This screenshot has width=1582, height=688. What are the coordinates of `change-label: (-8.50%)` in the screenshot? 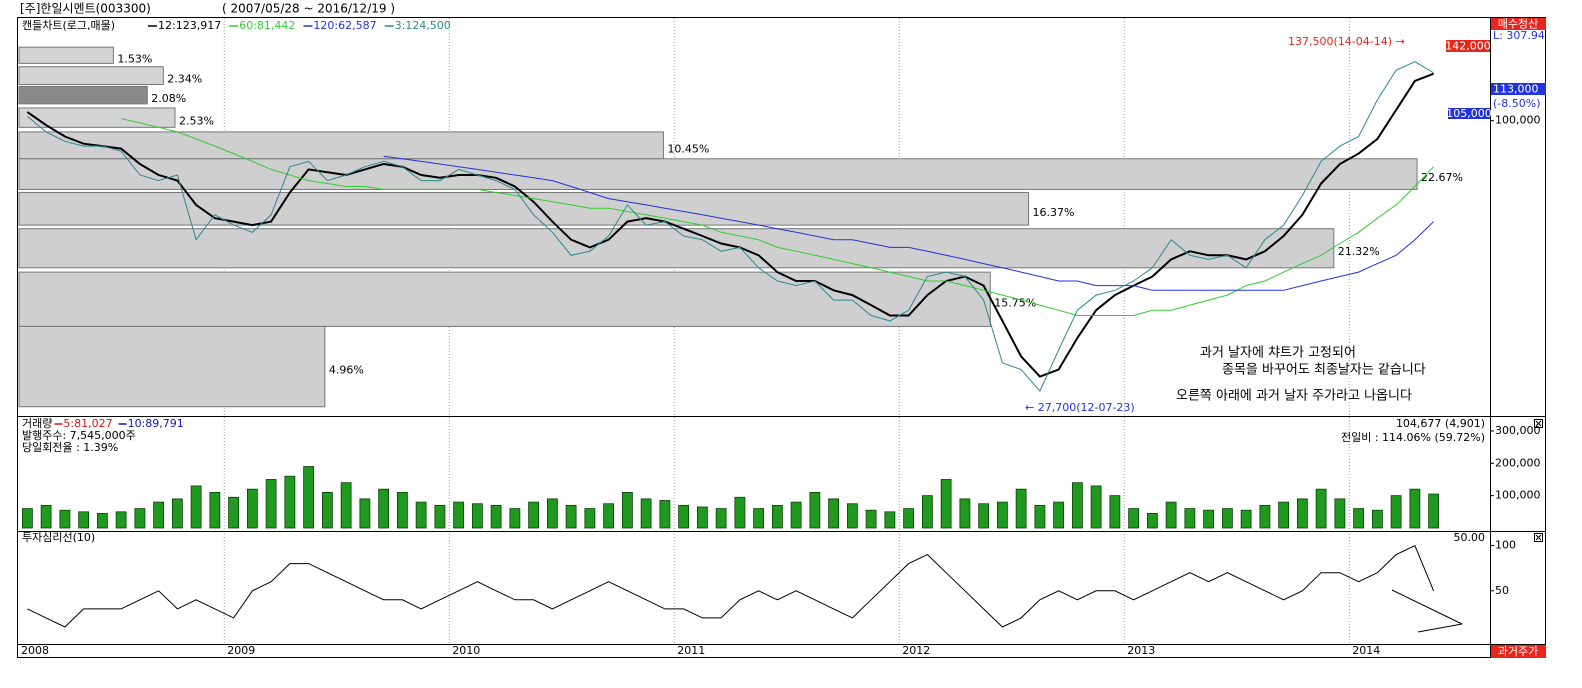 It's located at (1517, 103).